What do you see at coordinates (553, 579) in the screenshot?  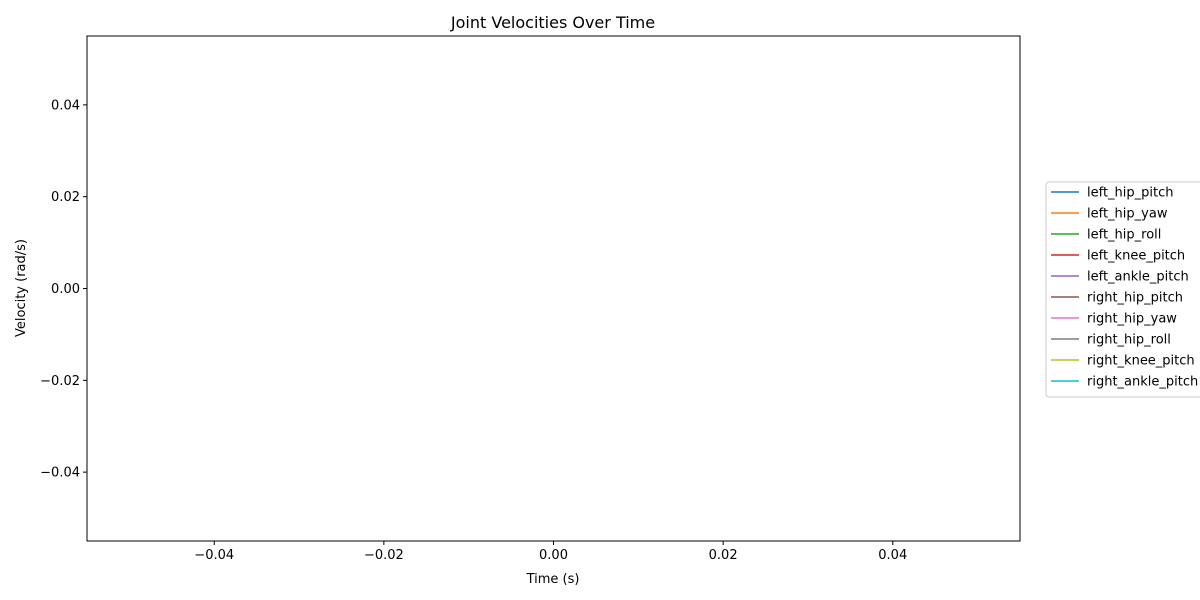 I see `x-axis-label: Time (s)` at bounding box center [553, 579].